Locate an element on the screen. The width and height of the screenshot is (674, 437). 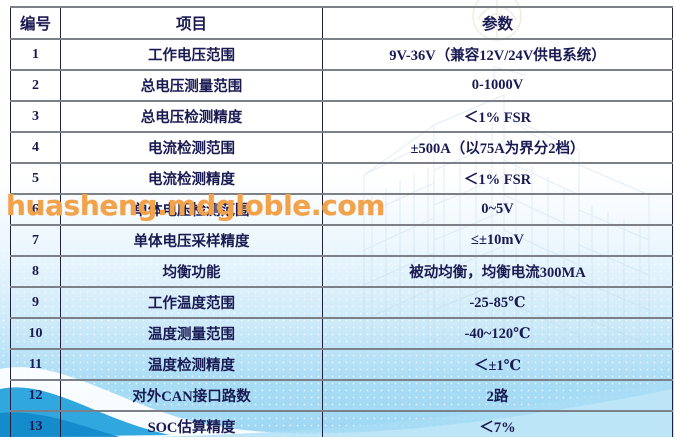
cell-item: 电流检测范围 is located at coordinates (191, 147).